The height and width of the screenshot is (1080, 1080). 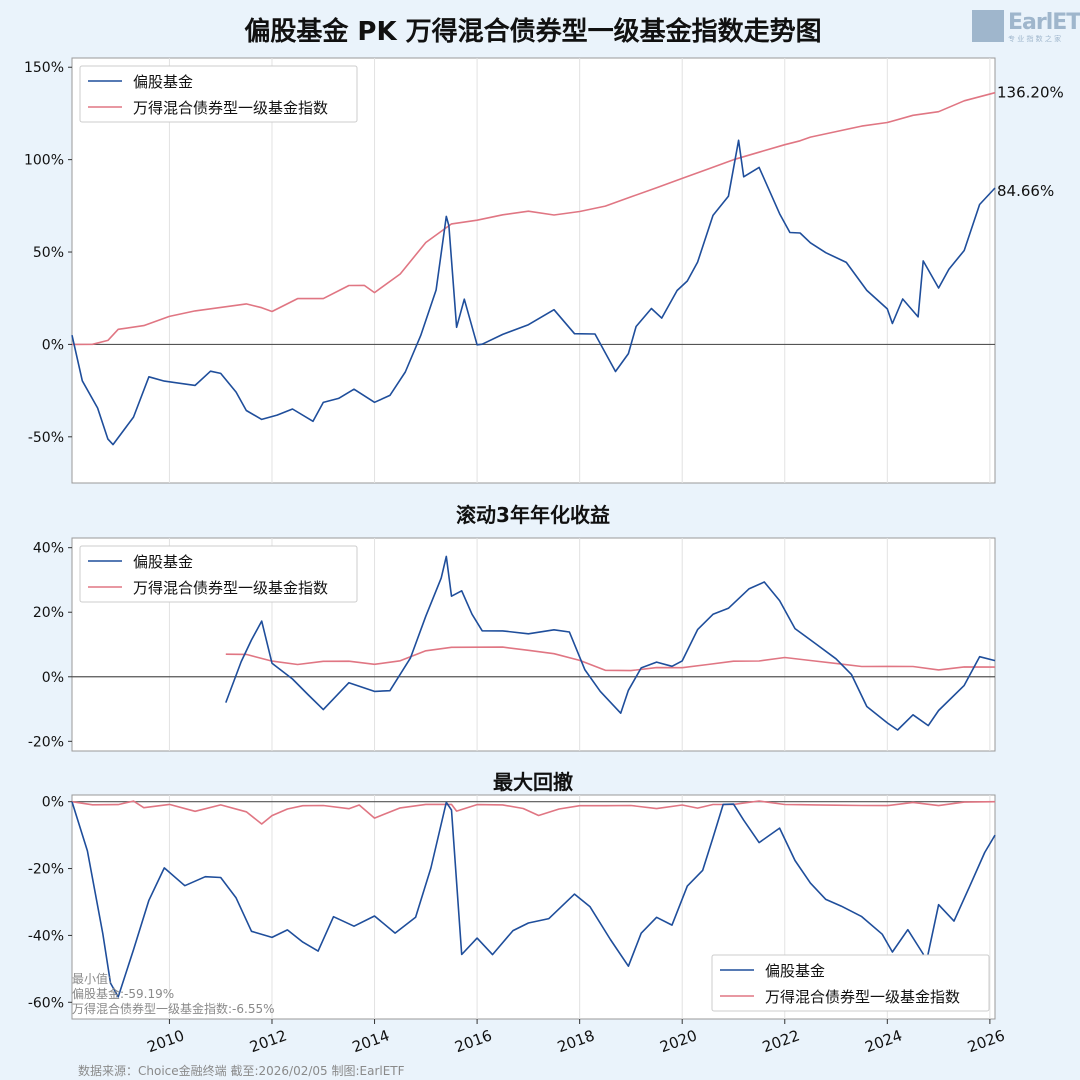 What do you see at coordinates (46, 1003) in the screenshot?
I see `y-tick-label: -60%` at bounding box center [46, 1003].